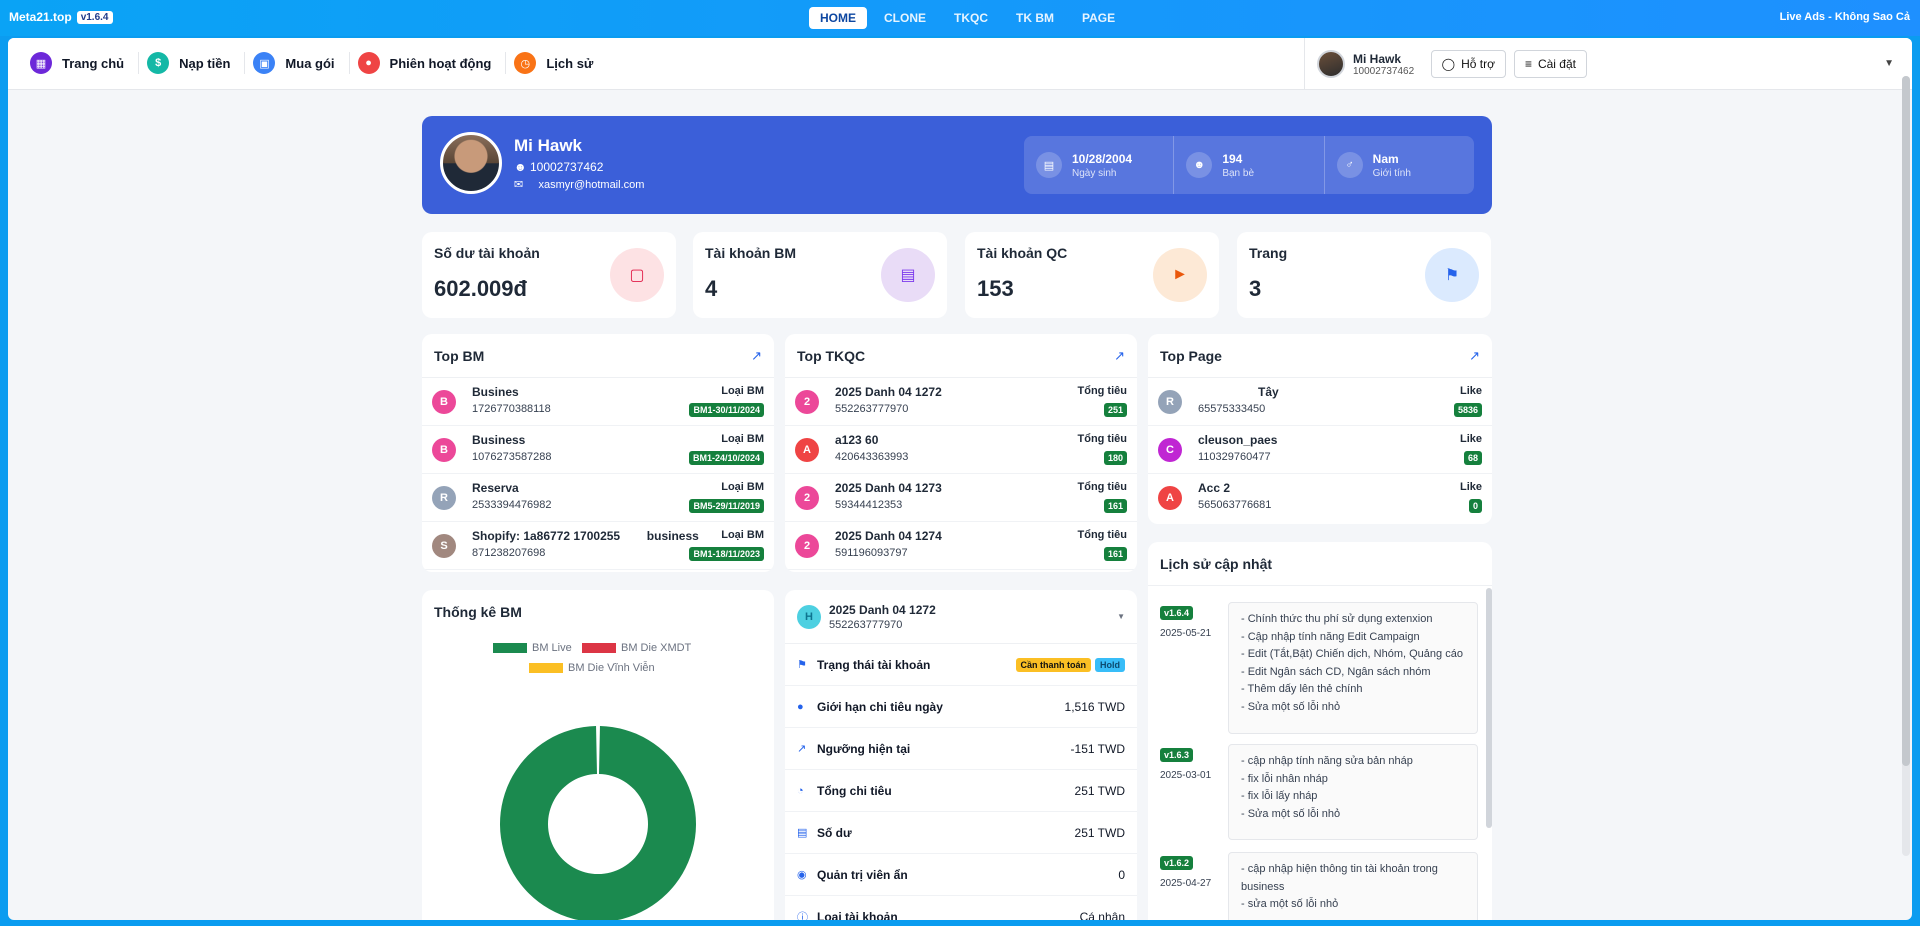  I want to click on menu-item-label: Phiên hoạt động, so click(440, 63).